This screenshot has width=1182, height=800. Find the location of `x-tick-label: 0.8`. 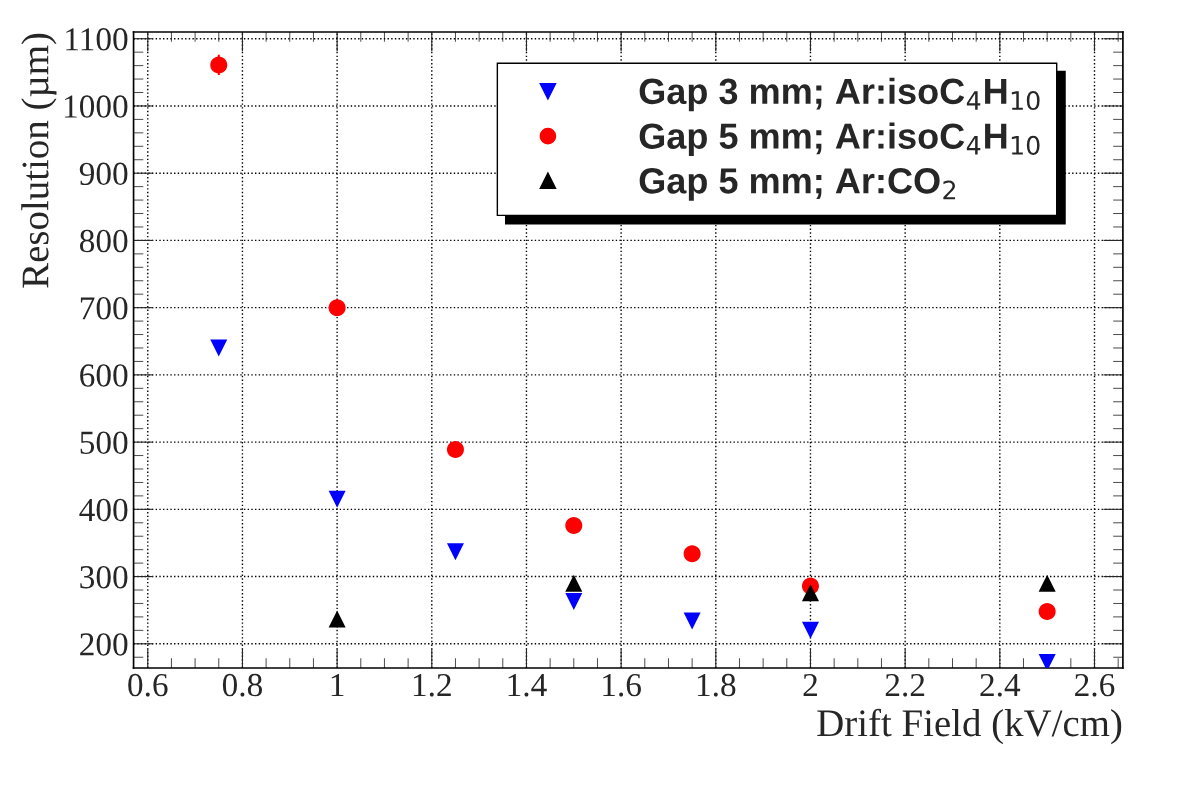

x-tick-label: 0.8 is located at coordinates (242, 685).